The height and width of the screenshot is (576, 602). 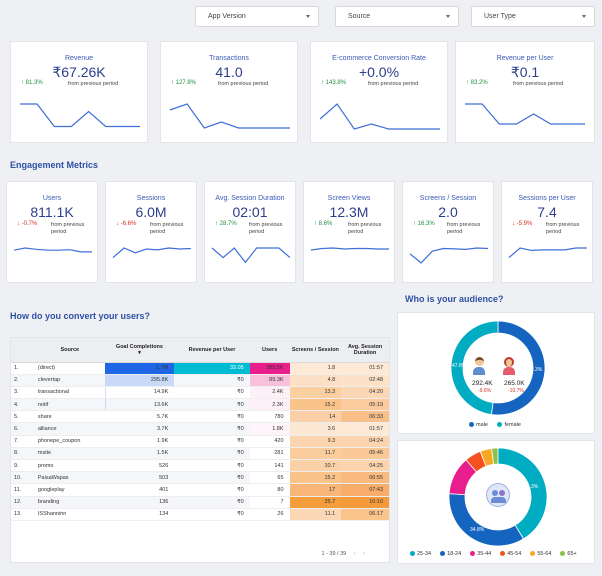 What do you see at coordinates (533, 16) in the screenshot?
I see `user-type-filter: User Type` at bounding box center [533, 16].